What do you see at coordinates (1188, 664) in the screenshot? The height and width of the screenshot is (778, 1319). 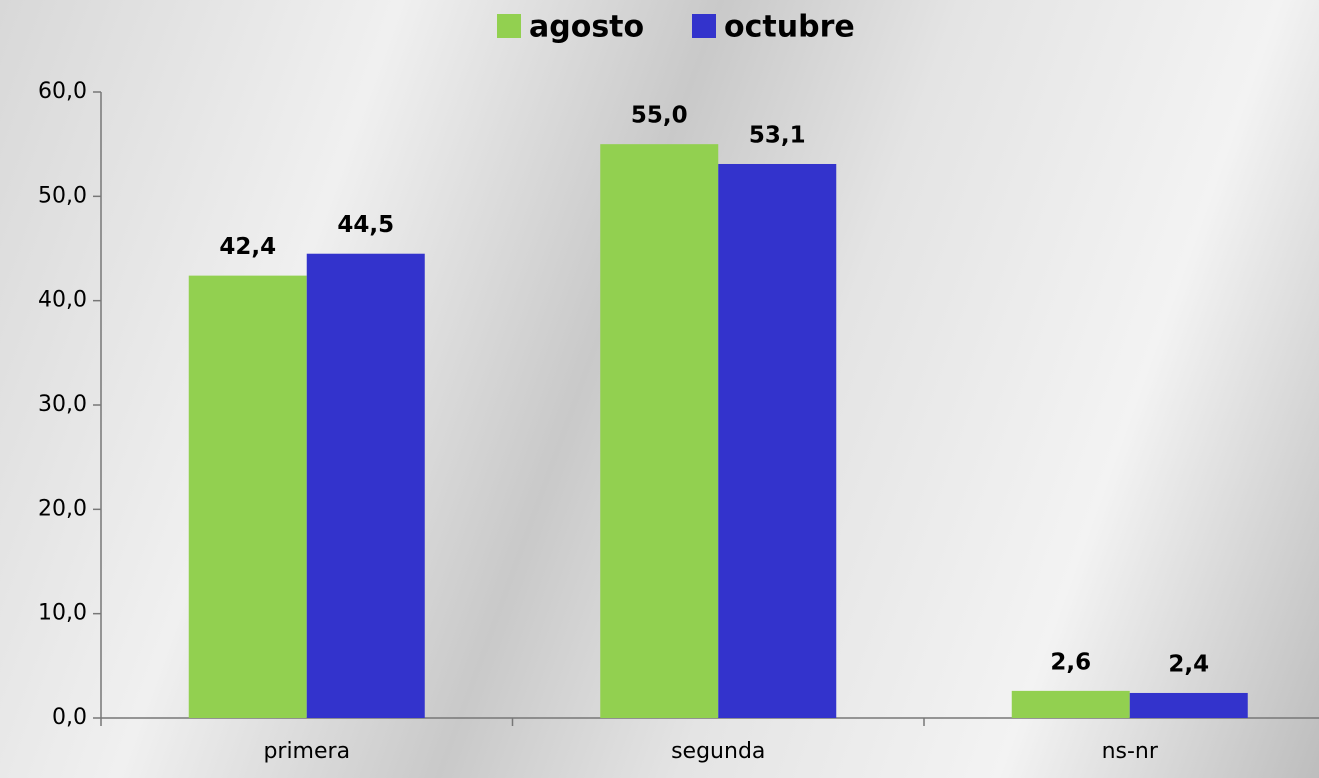 I see `value-label: 2,4` at bounding box center [1188, 664].